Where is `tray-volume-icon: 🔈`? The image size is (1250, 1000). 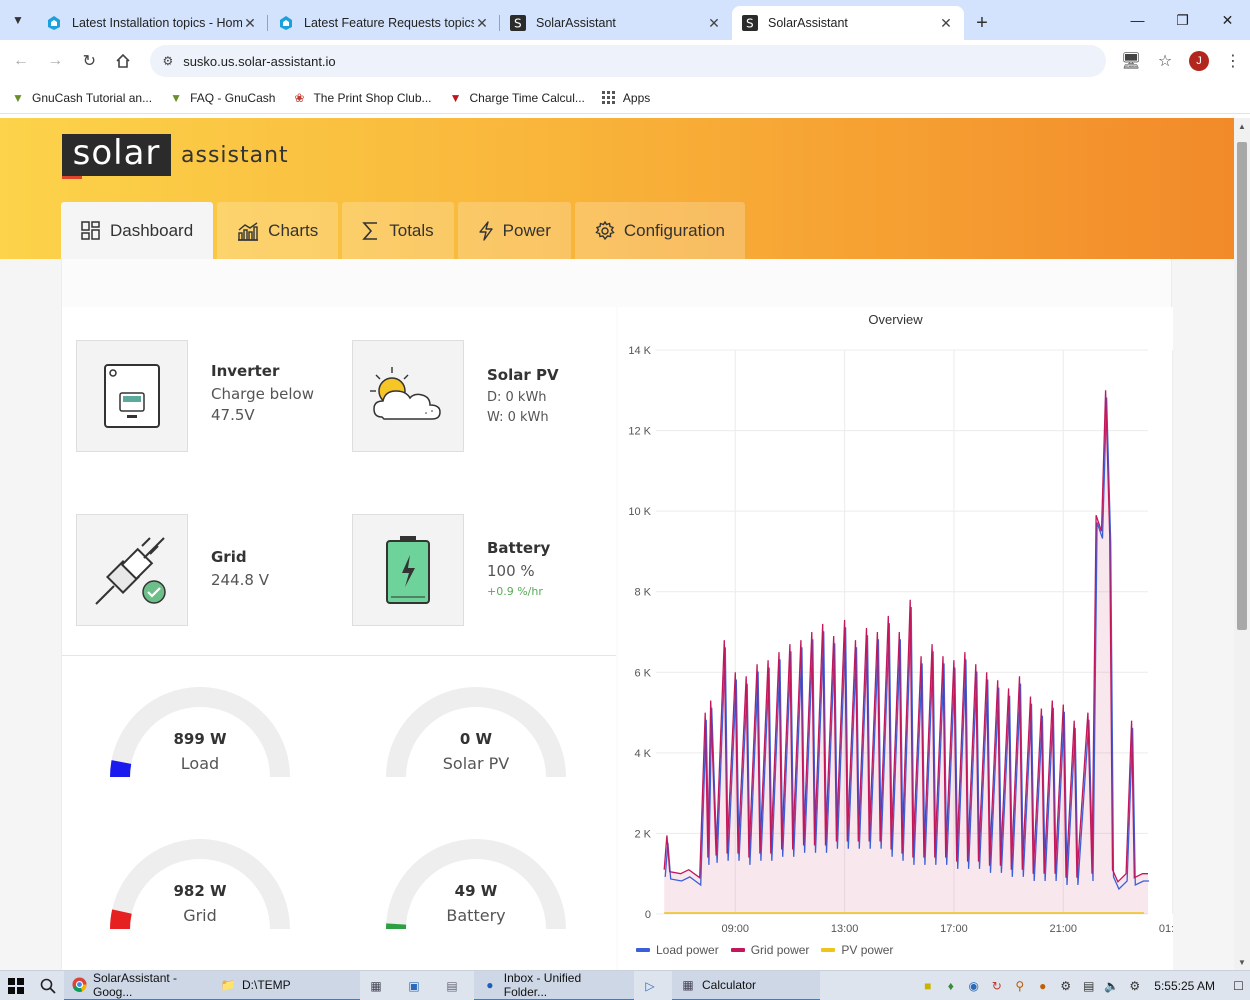
tray-volume-icon: 🔈 is located at coordinates (1112, 985).